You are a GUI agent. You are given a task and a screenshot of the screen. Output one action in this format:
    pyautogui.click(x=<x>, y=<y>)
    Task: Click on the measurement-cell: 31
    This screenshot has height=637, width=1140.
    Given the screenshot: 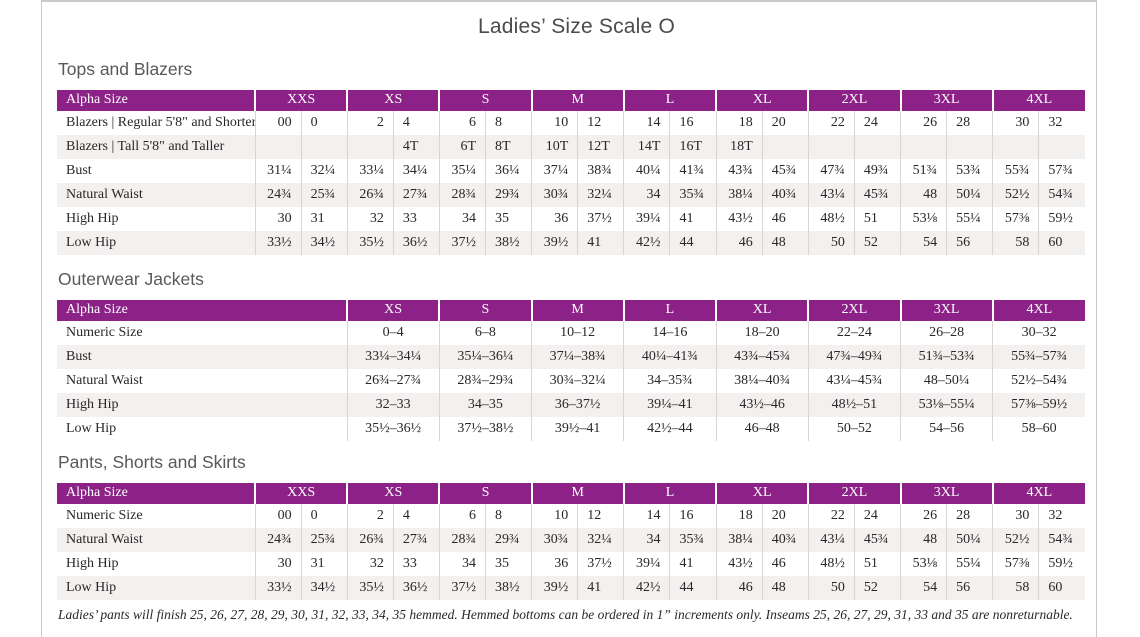 What is the action you would take?
    pyautogui.click(x=324, y=218)
    